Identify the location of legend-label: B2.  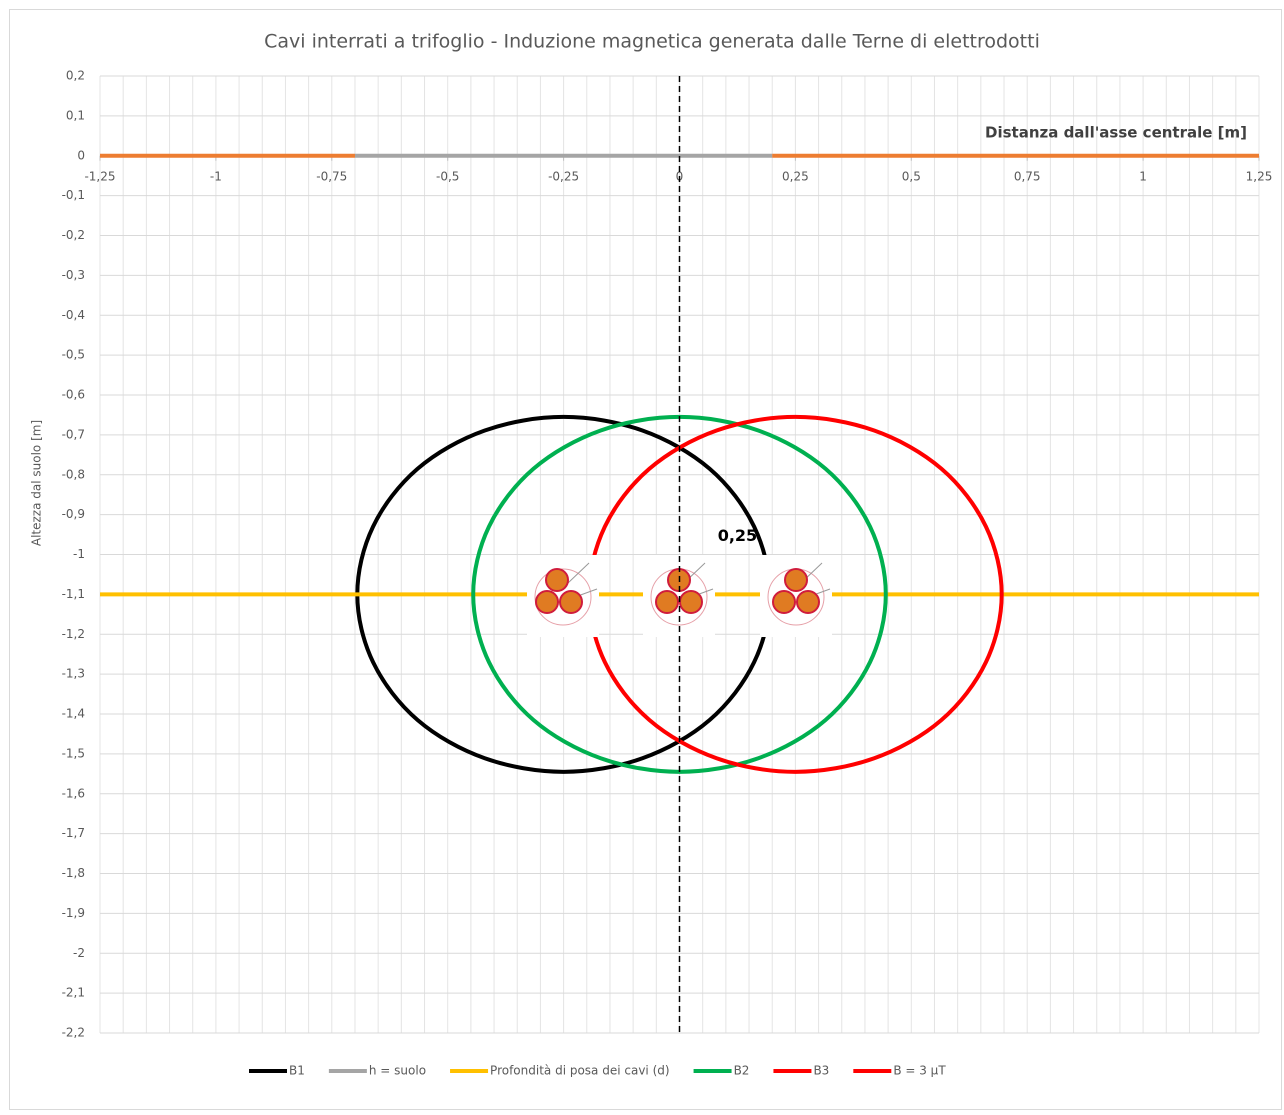
(742, 1071).